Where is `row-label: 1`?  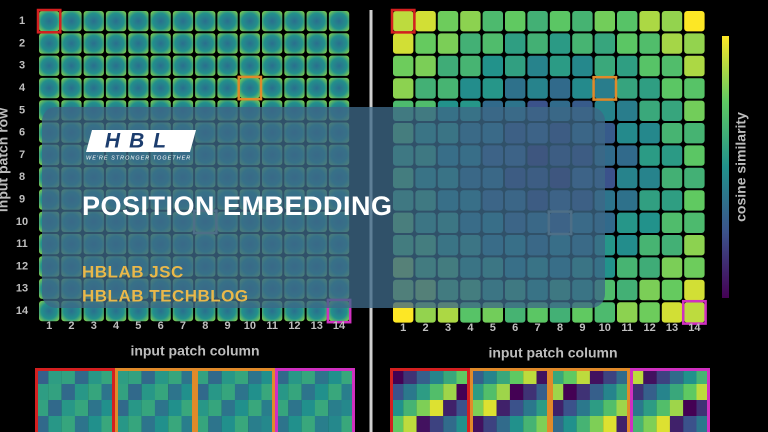
row-label: 1 is located at coordinates (22, 21).